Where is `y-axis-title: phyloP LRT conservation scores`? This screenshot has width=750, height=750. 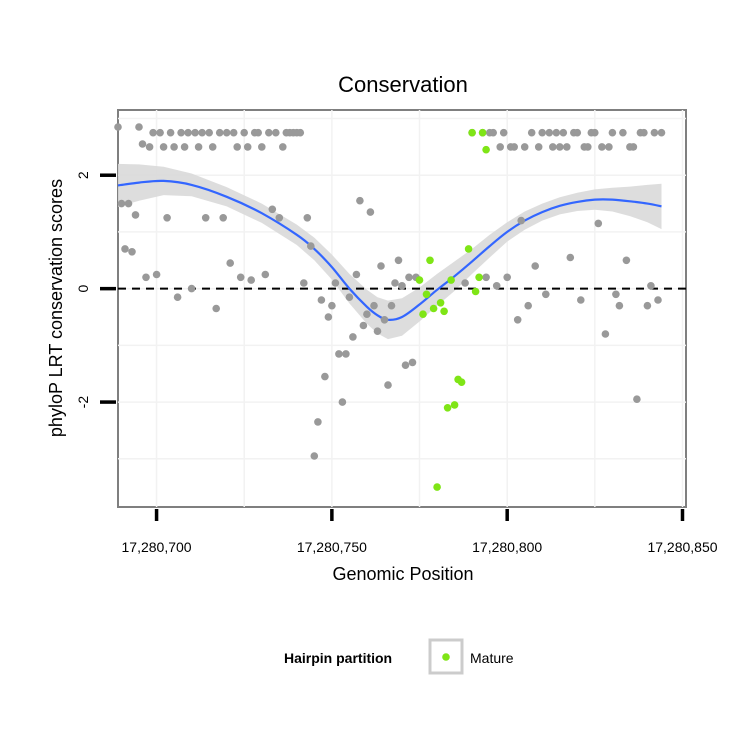
y-axis-title: phyloP LRT conservation scores is located at coordinates (56, 308).